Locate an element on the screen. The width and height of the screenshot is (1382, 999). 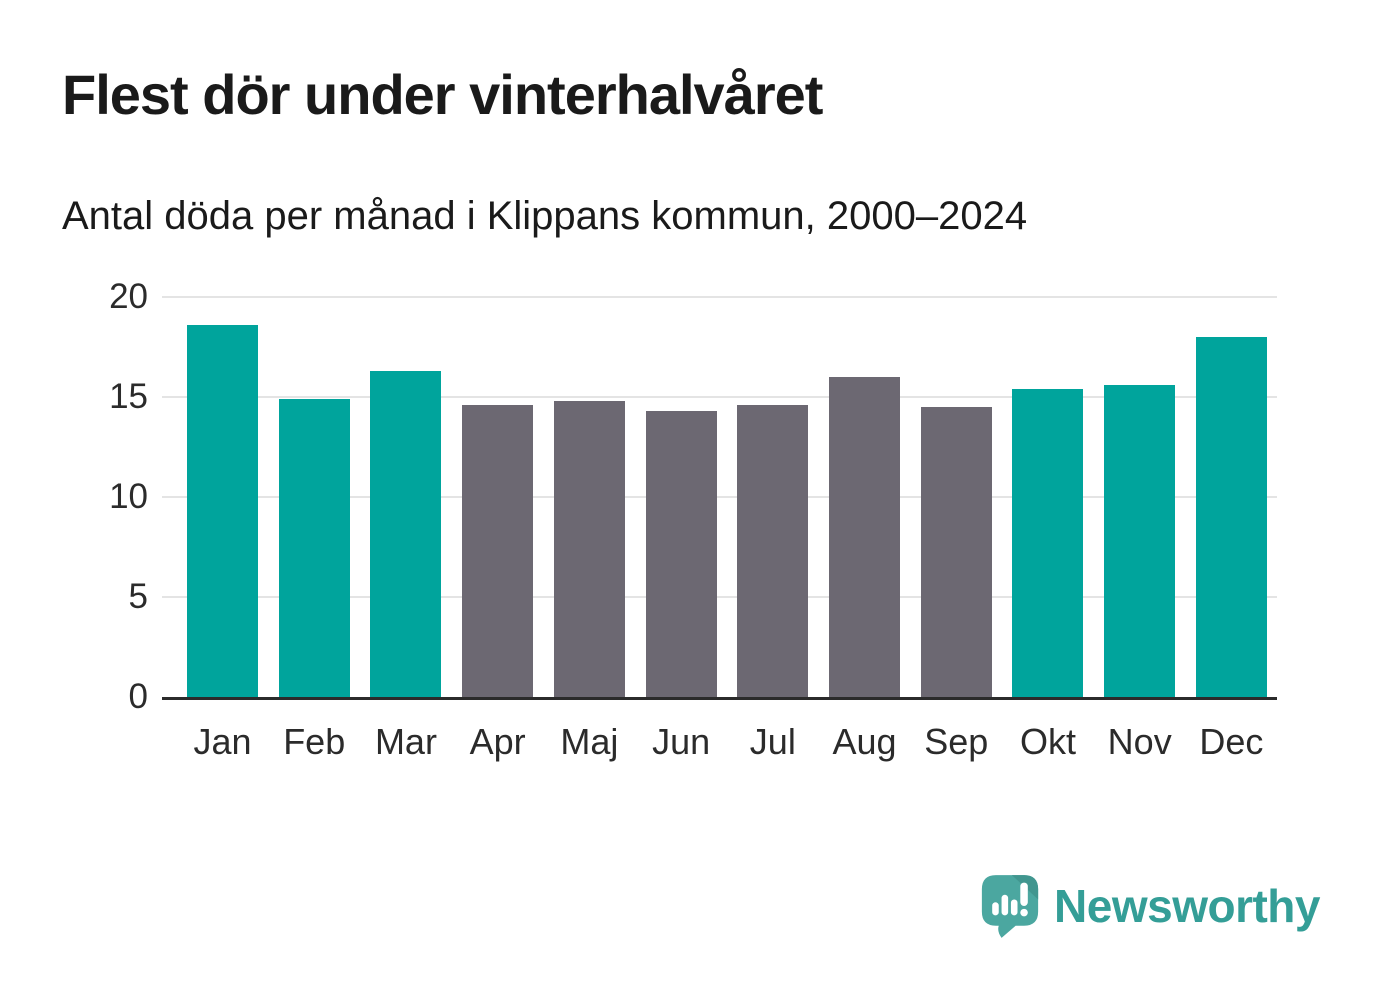
newsworthy-logo-icon is located at coordinates (1010, 906).